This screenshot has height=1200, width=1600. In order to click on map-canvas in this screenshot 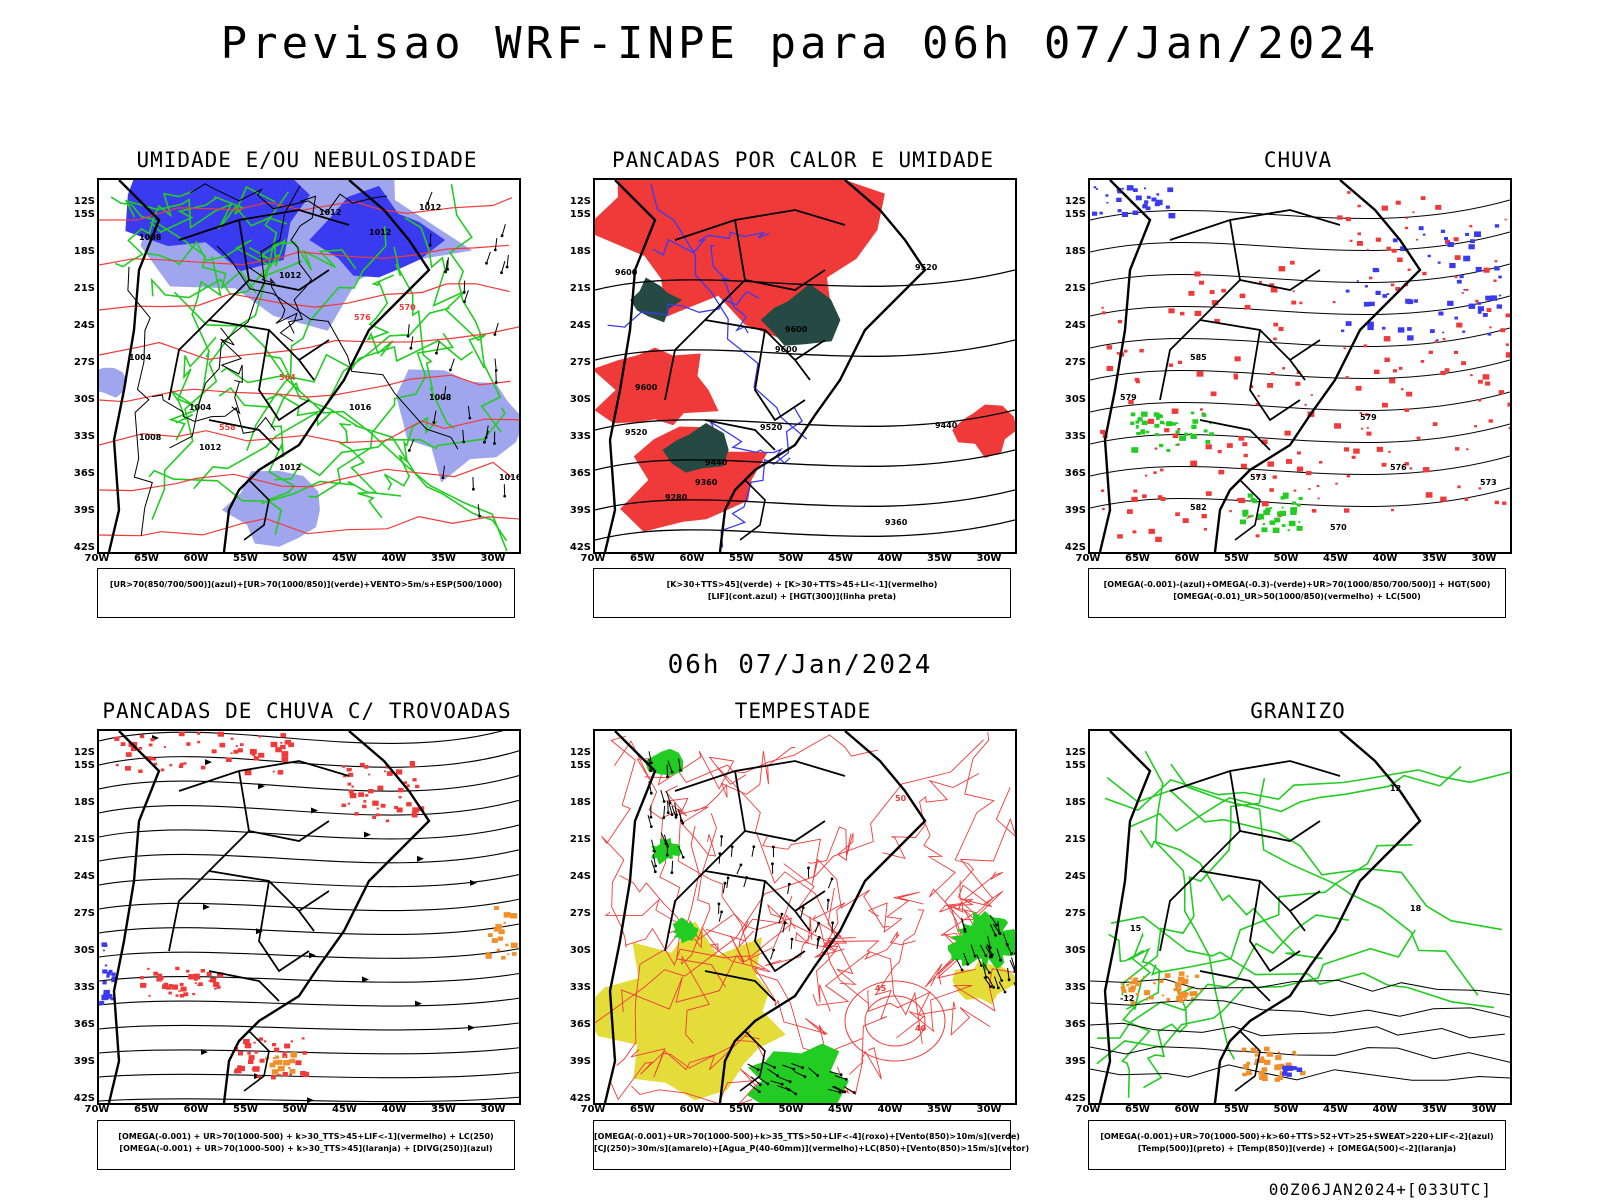, I will do `click(309, 917)`.